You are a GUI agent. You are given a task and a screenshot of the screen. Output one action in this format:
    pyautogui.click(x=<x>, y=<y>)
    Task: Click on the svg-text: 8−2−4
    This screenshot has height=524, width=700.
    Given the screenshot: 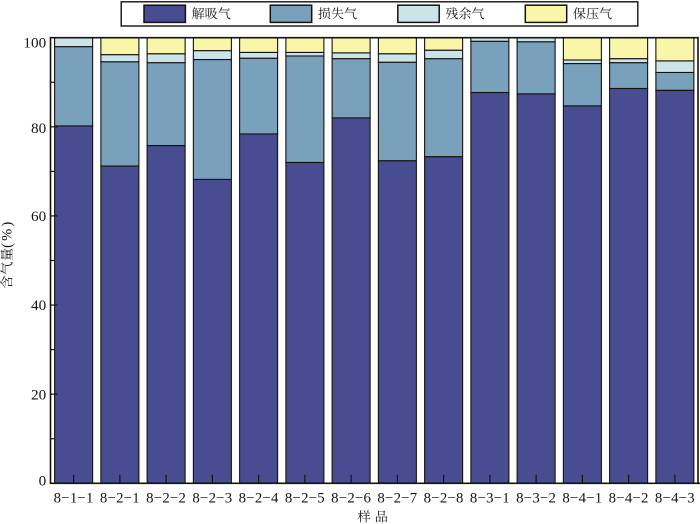 What is the action you would take?
    pyautogui.click(x=259, y=499)
    